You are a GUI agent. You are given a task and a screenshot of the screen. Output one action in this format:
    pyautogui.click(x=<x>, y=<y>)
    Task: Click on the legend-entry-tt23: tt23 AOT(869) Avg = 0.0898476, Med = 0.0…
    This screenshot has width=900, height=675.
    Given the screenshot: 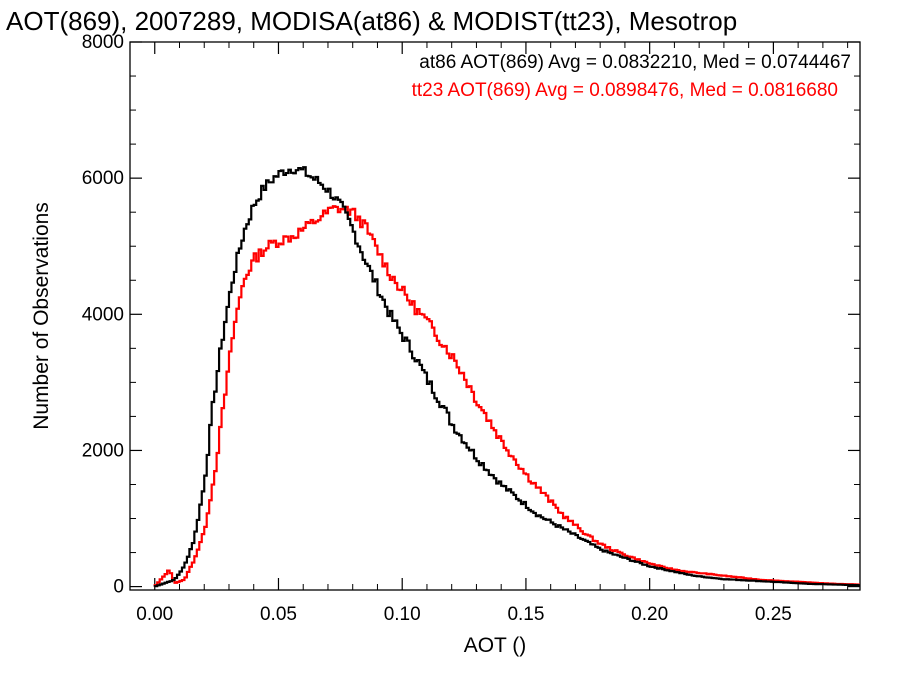 What is the action you would take?
    pyautogui.click(x=625, y=90)
    